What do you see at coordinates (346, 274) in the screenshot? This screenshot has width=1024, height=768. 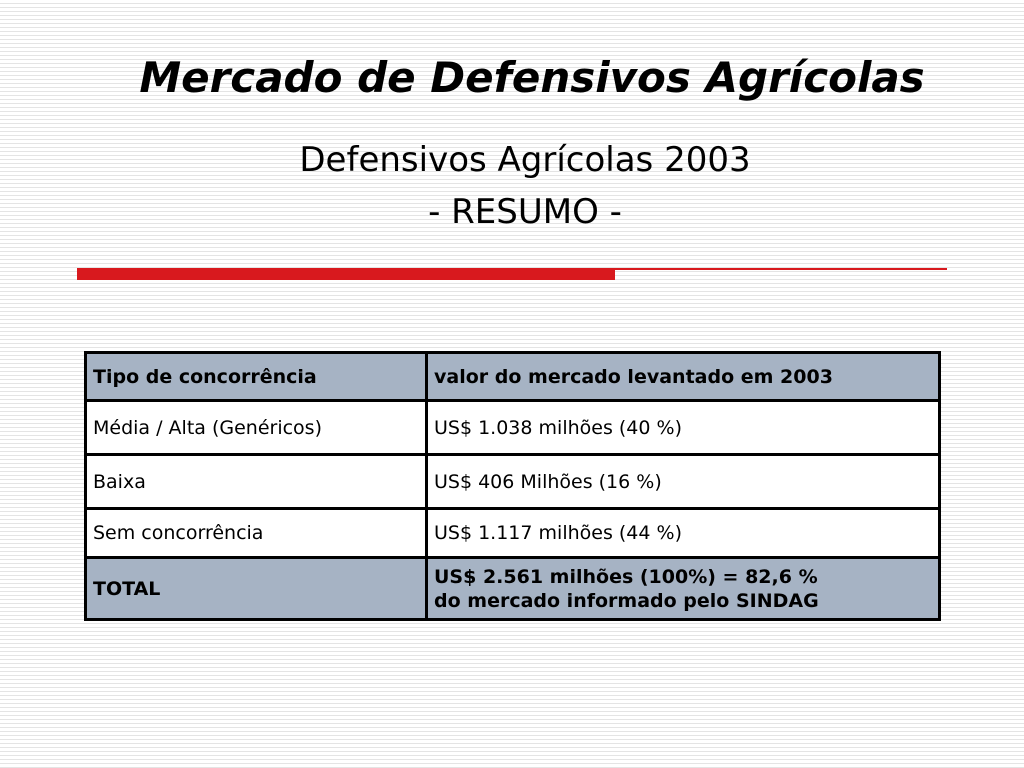 I see `accent-rule-thick` at bounding box center [346, 274].